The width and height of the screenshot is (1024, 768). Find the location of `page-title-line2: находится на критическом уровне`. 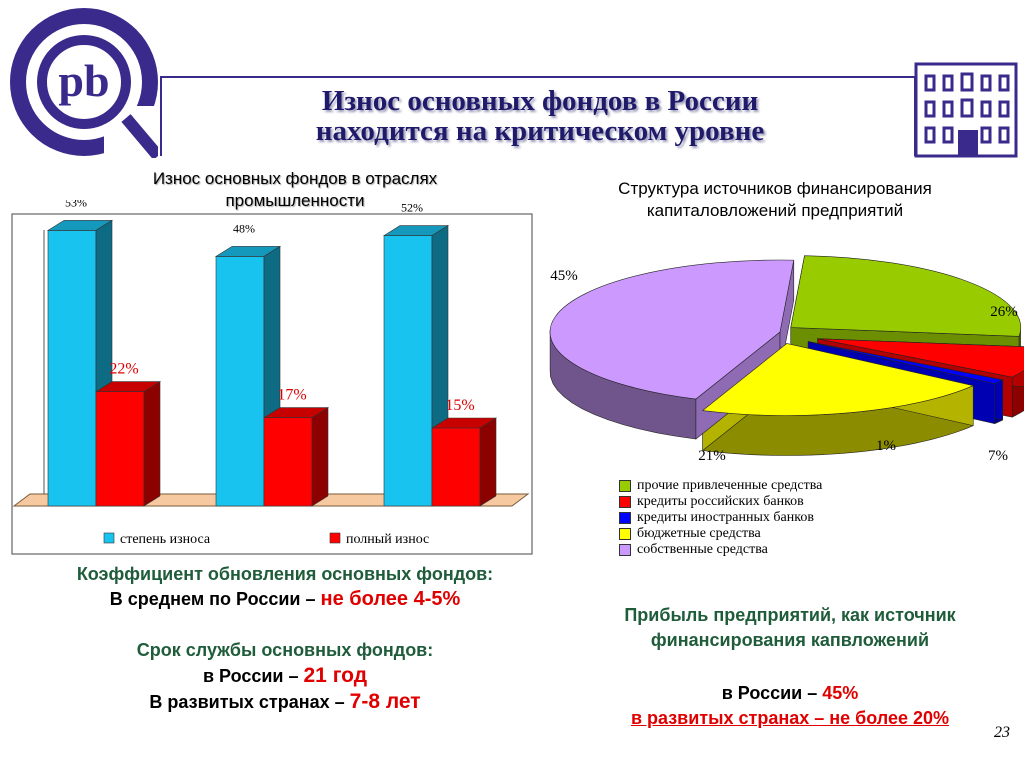

page-title-line2: находится на критическом уровне is located at coordinates (540, 131).